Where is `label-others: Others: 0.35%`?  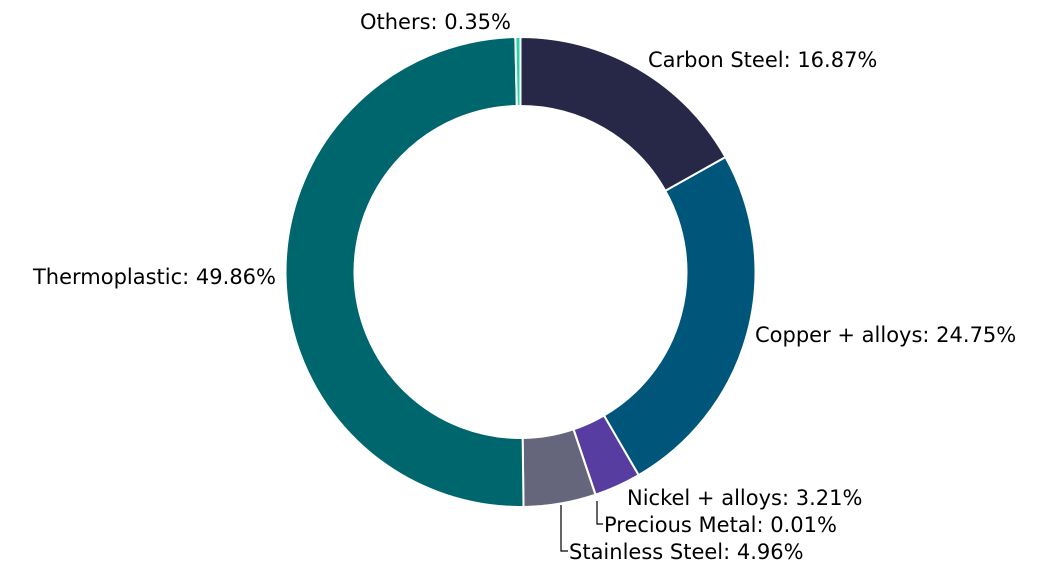 label-others: Others: 0.35% is located at coordinates (435, 22).